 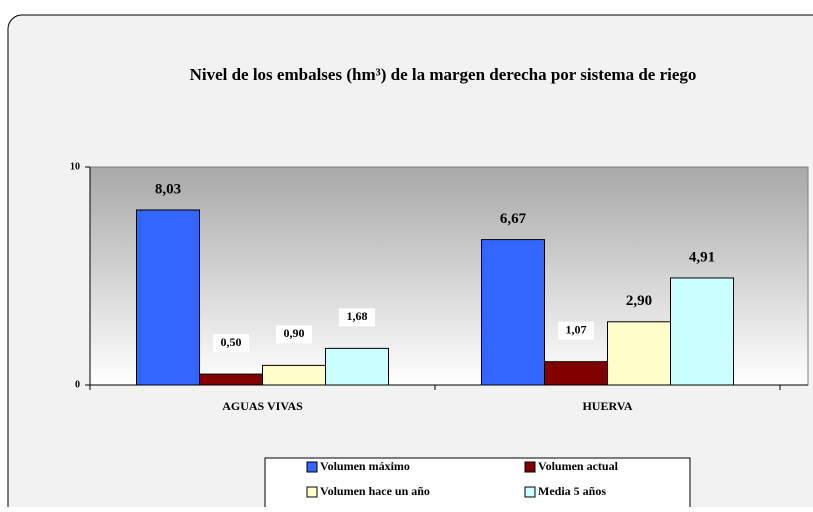 I want to click on legend, so click(x=477, y=484).